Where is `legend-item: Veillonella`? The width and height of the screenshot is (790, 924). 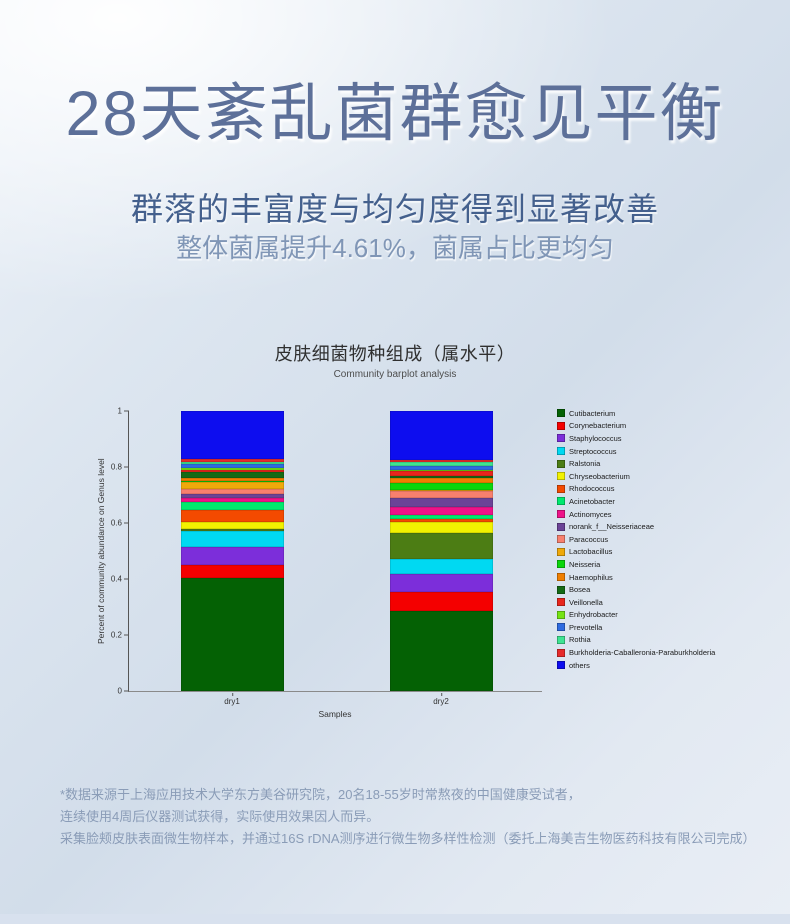
legend-item: Veillonella is located at coordinates (636, 602).